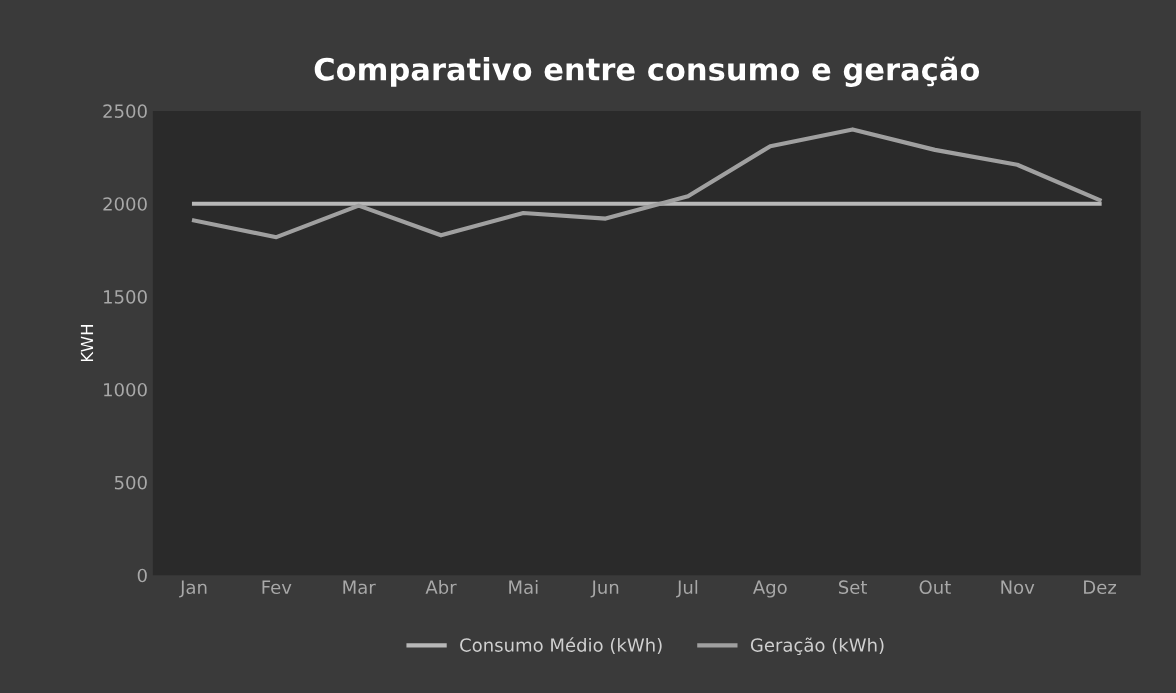 Image resolution: width=1176 pixels, height=693 pixels. I want to click on y-tick-label: 1500, so click(125, 297).